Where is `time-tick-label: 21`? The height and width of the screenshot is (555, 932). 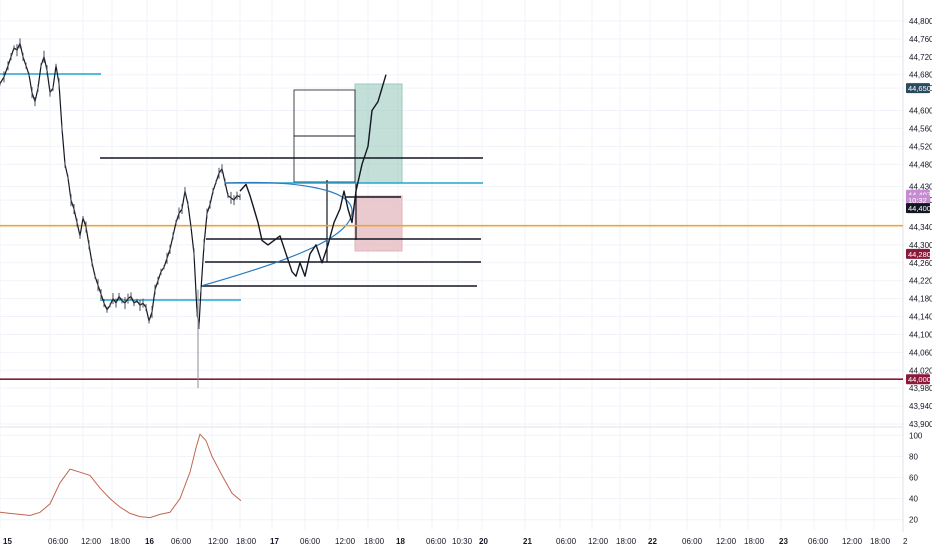
time-tick-label: 21 is located at coordinates (527, 541).